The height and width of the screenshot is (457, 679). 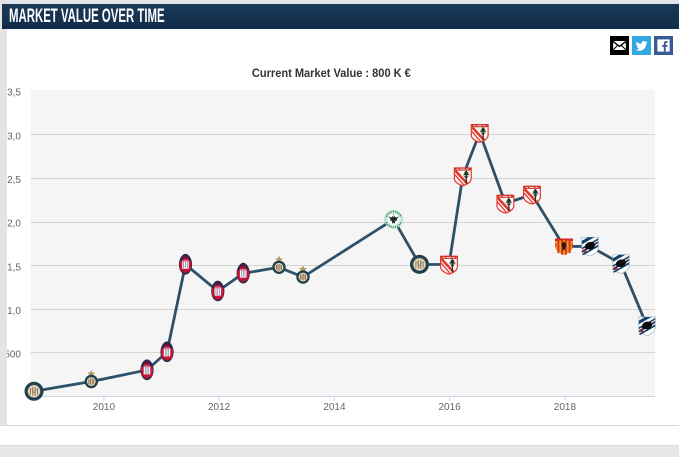 What do you see at coordinates (565, 407) in the screenshot?
I see `svg-text: 2018` at bounding box center [565, 407].